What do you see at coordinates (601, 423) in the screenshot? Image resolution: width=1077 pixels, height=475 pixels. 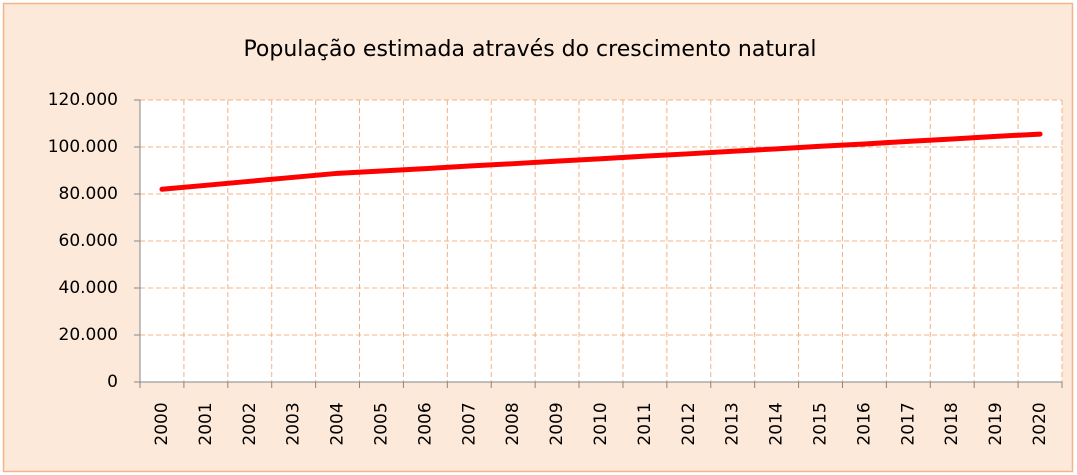 I see `x-tick-label: 2010` at bounding box center [601, 423].